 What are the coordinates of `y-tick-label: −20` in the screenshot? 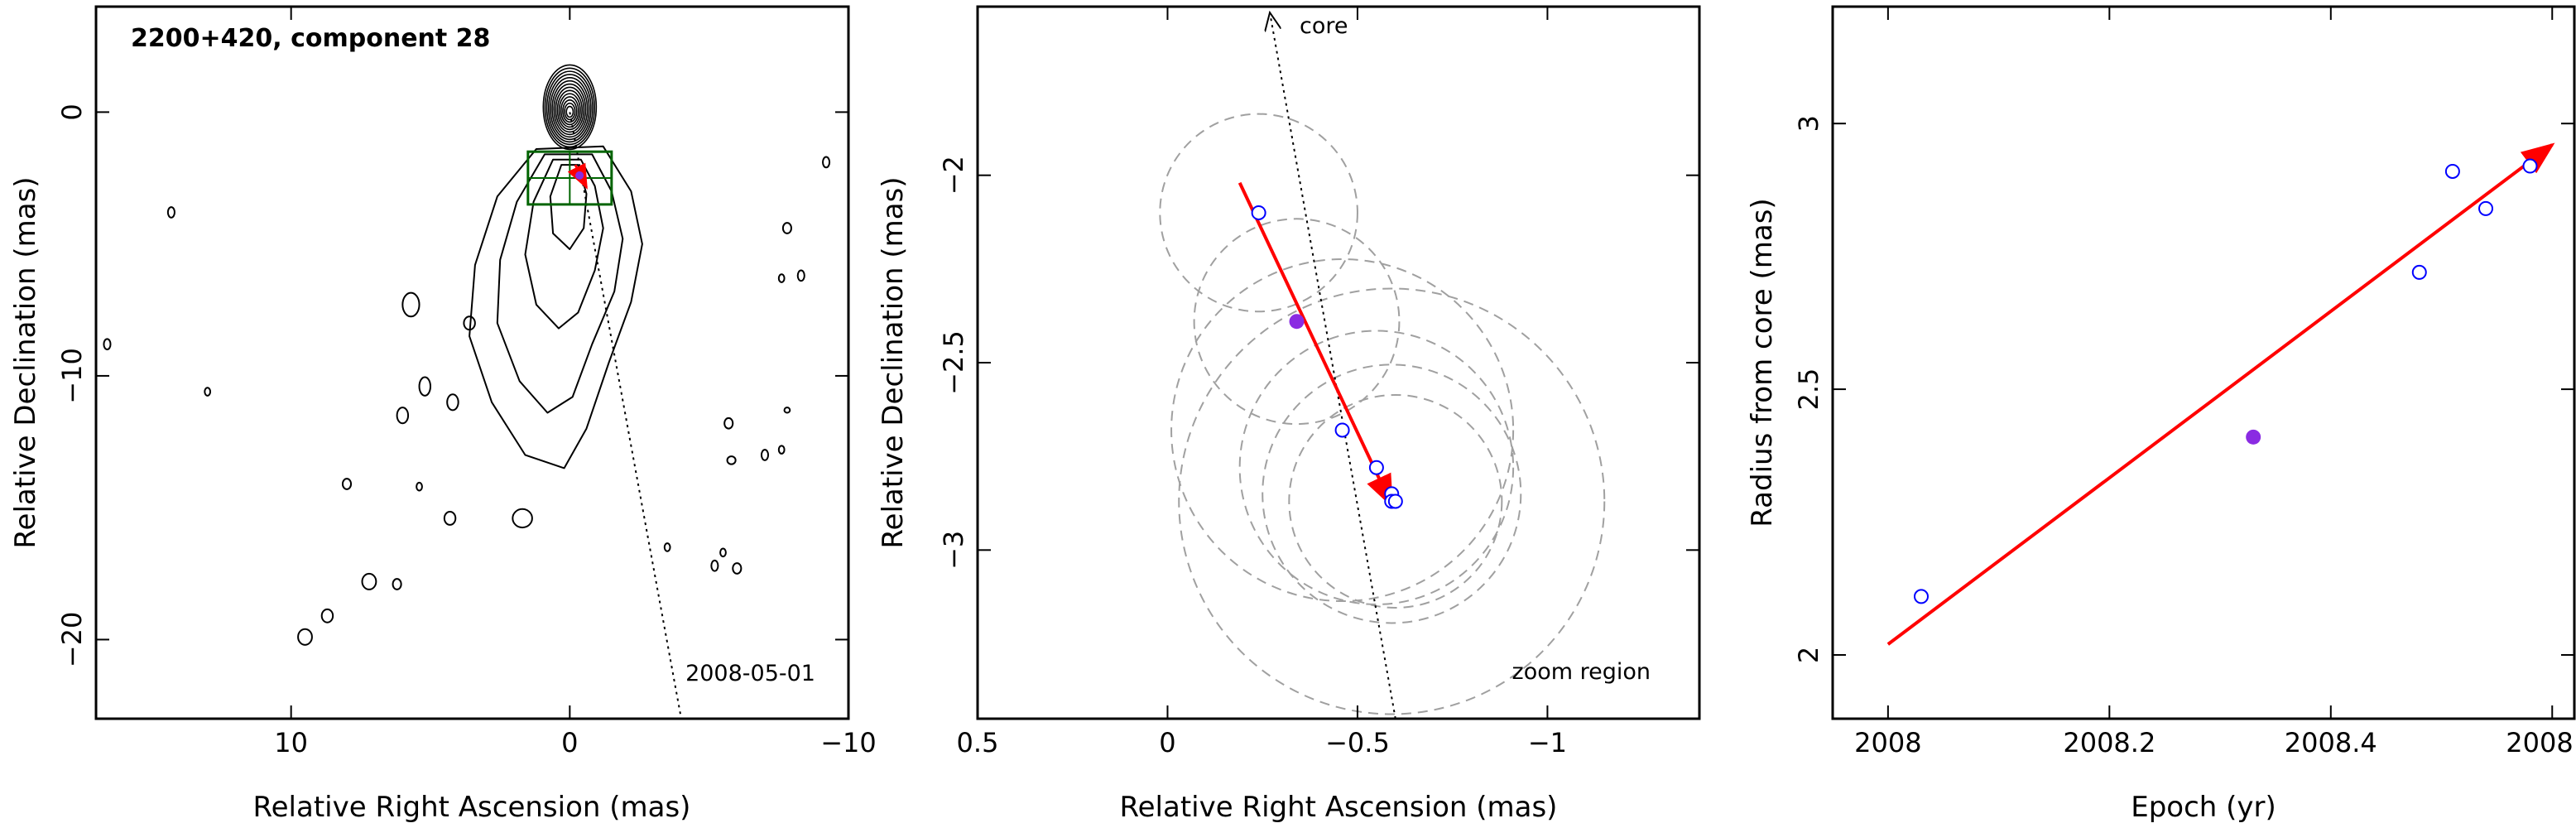 It's located at (72, 640).